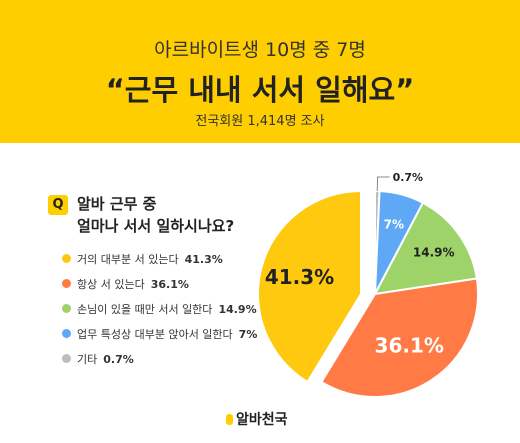 The width and height of the screenshot is (520, 443). What do you see at coordinates (87, 359) in the screenshot?
I see `legend-label: 기타` at bounding box center [87, 359].